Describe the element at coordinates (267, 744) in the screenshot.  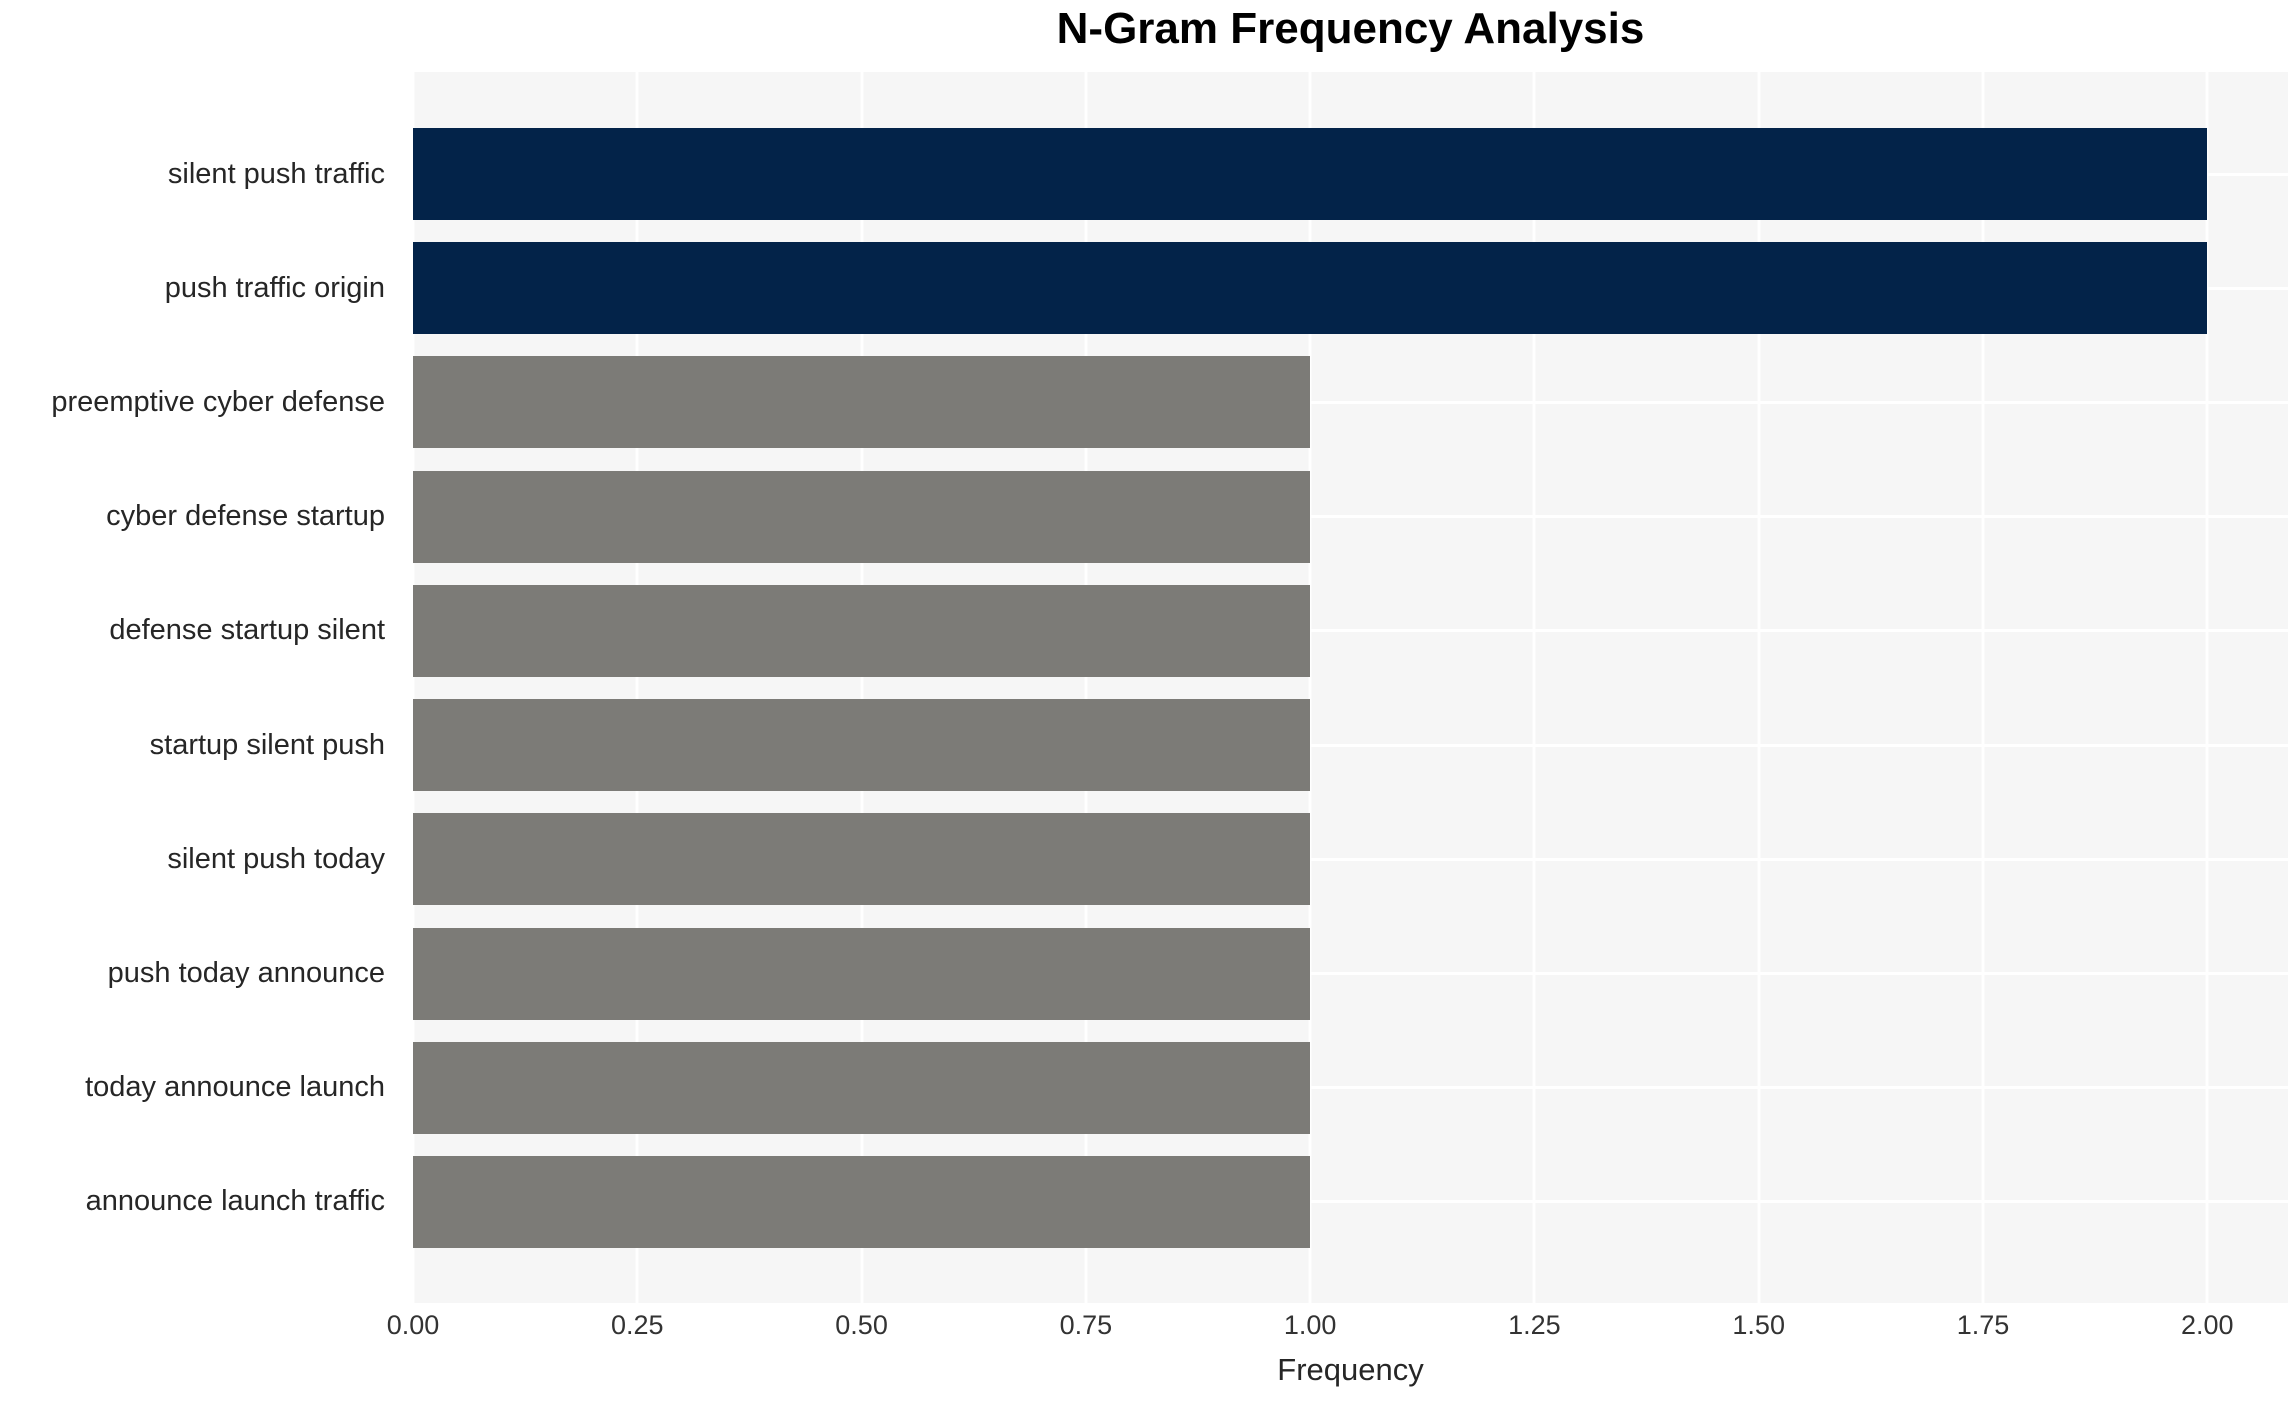
I see `y-tick-label: startup silent push` at that location.